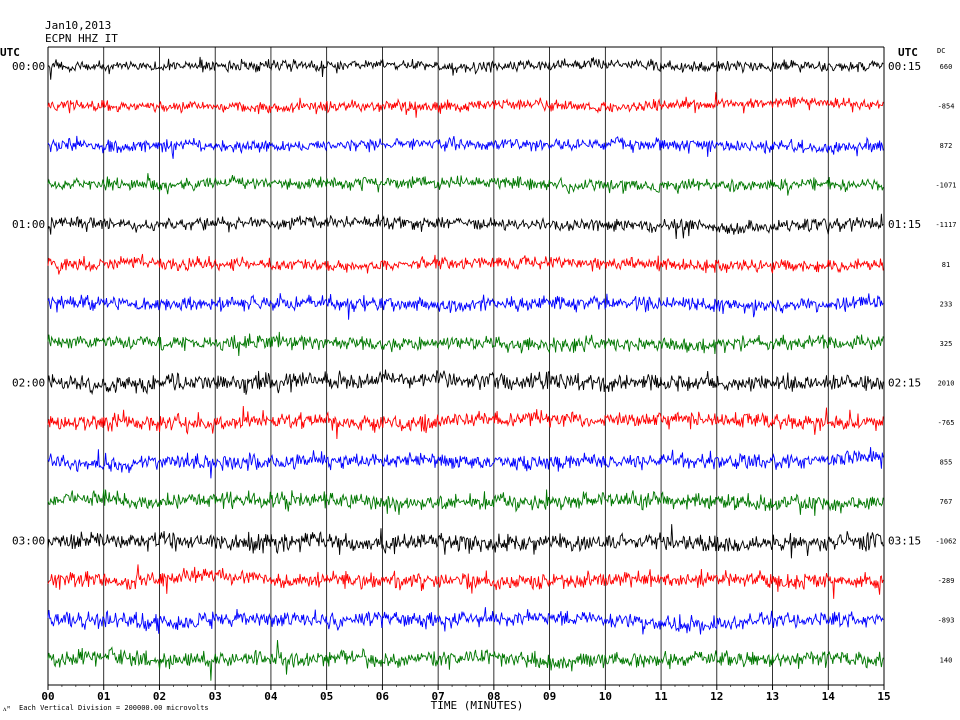 The image size is (960, 720). Describe the element at coordinates (438, 696) in the screenshot. I see `x-tick-label: 07` at that location.